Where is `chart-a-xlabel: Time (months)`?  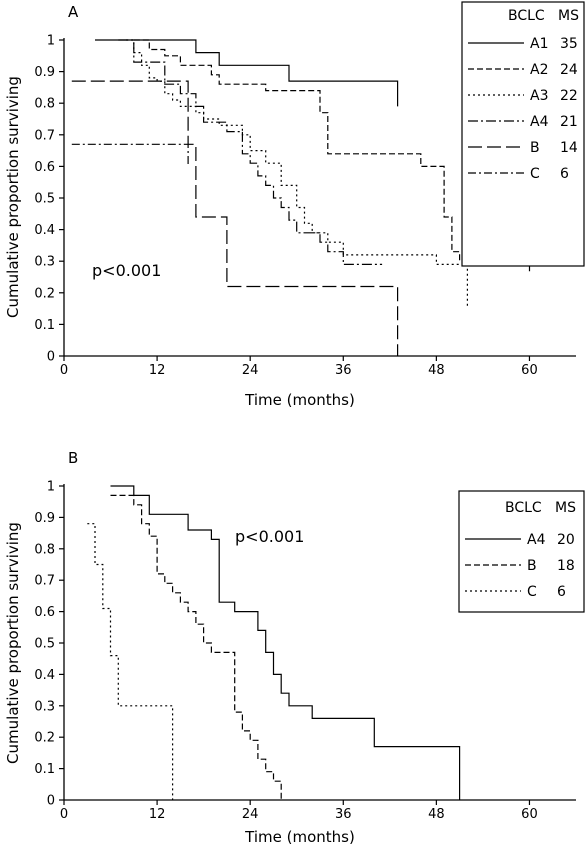 chart-a-xlabel: Time (months) is located at coordinates (299, 400).